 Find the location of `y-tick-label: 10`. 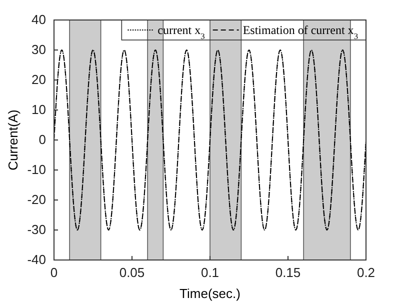

y-tick-label: 10 is located at coordinates (39, 110).